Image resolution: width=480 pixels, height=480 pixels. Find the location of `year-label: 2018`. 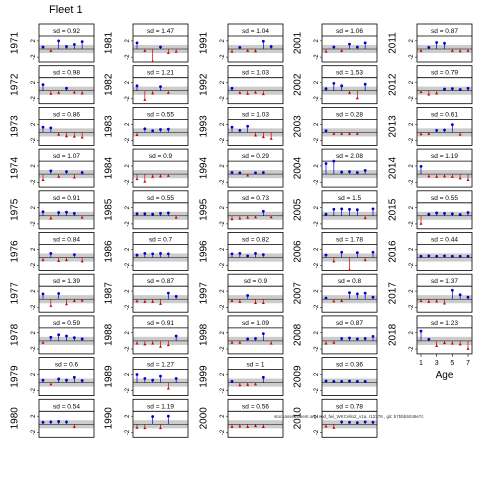

year-label: 2018 is located at coordinates (393, 334).